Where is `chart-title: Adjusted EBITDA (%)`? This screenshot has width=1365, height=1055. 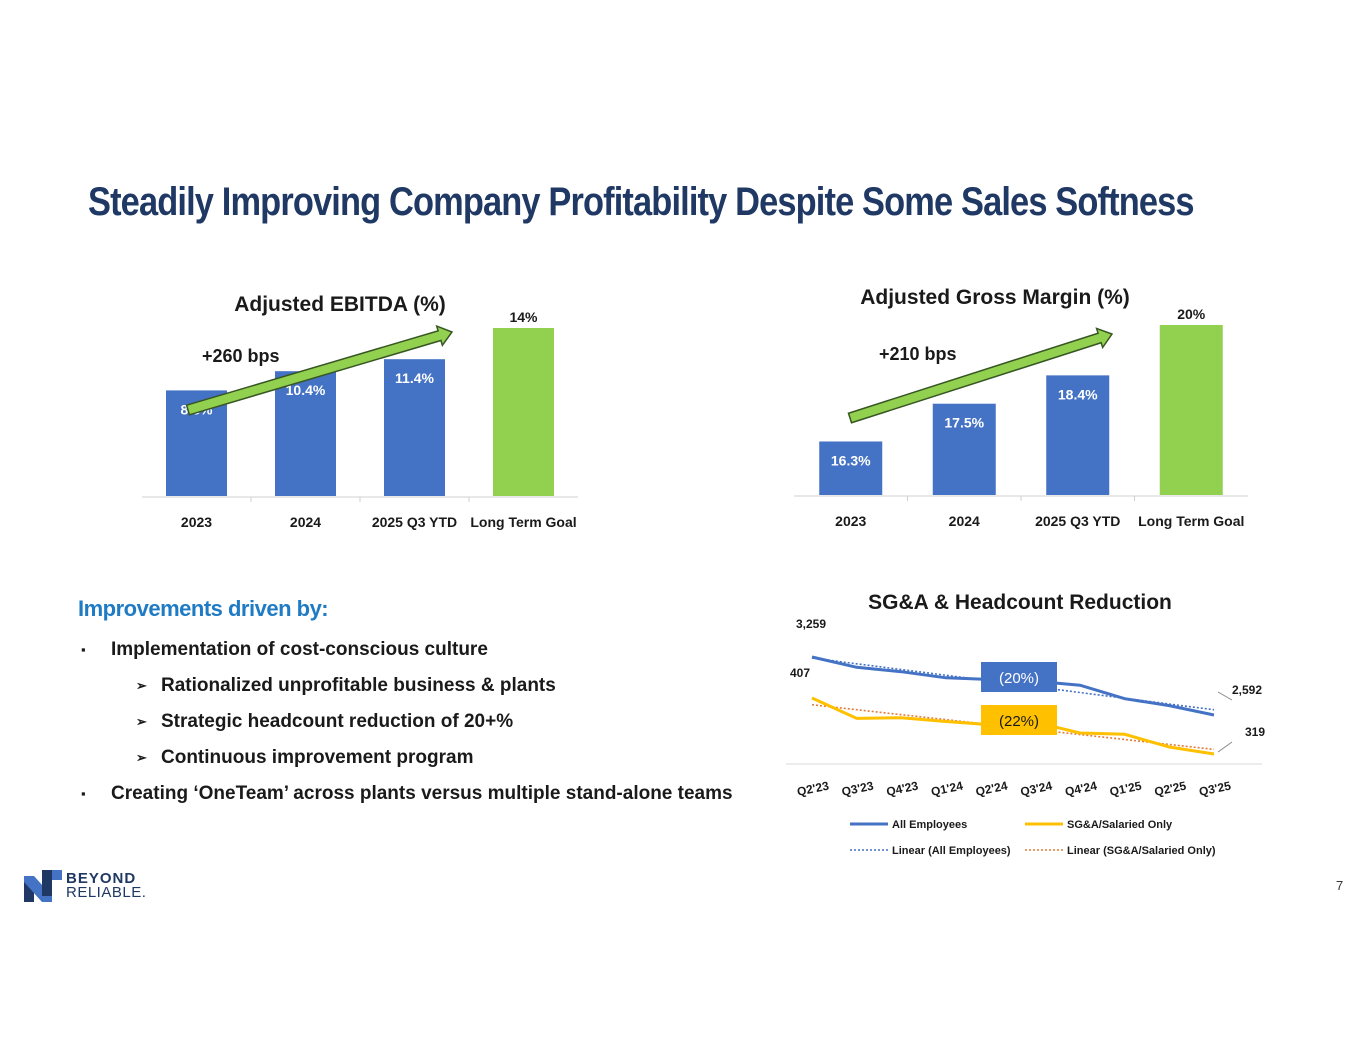 chart-title: Adjusted EBITDA (%) is located at coordinates (340, 304).